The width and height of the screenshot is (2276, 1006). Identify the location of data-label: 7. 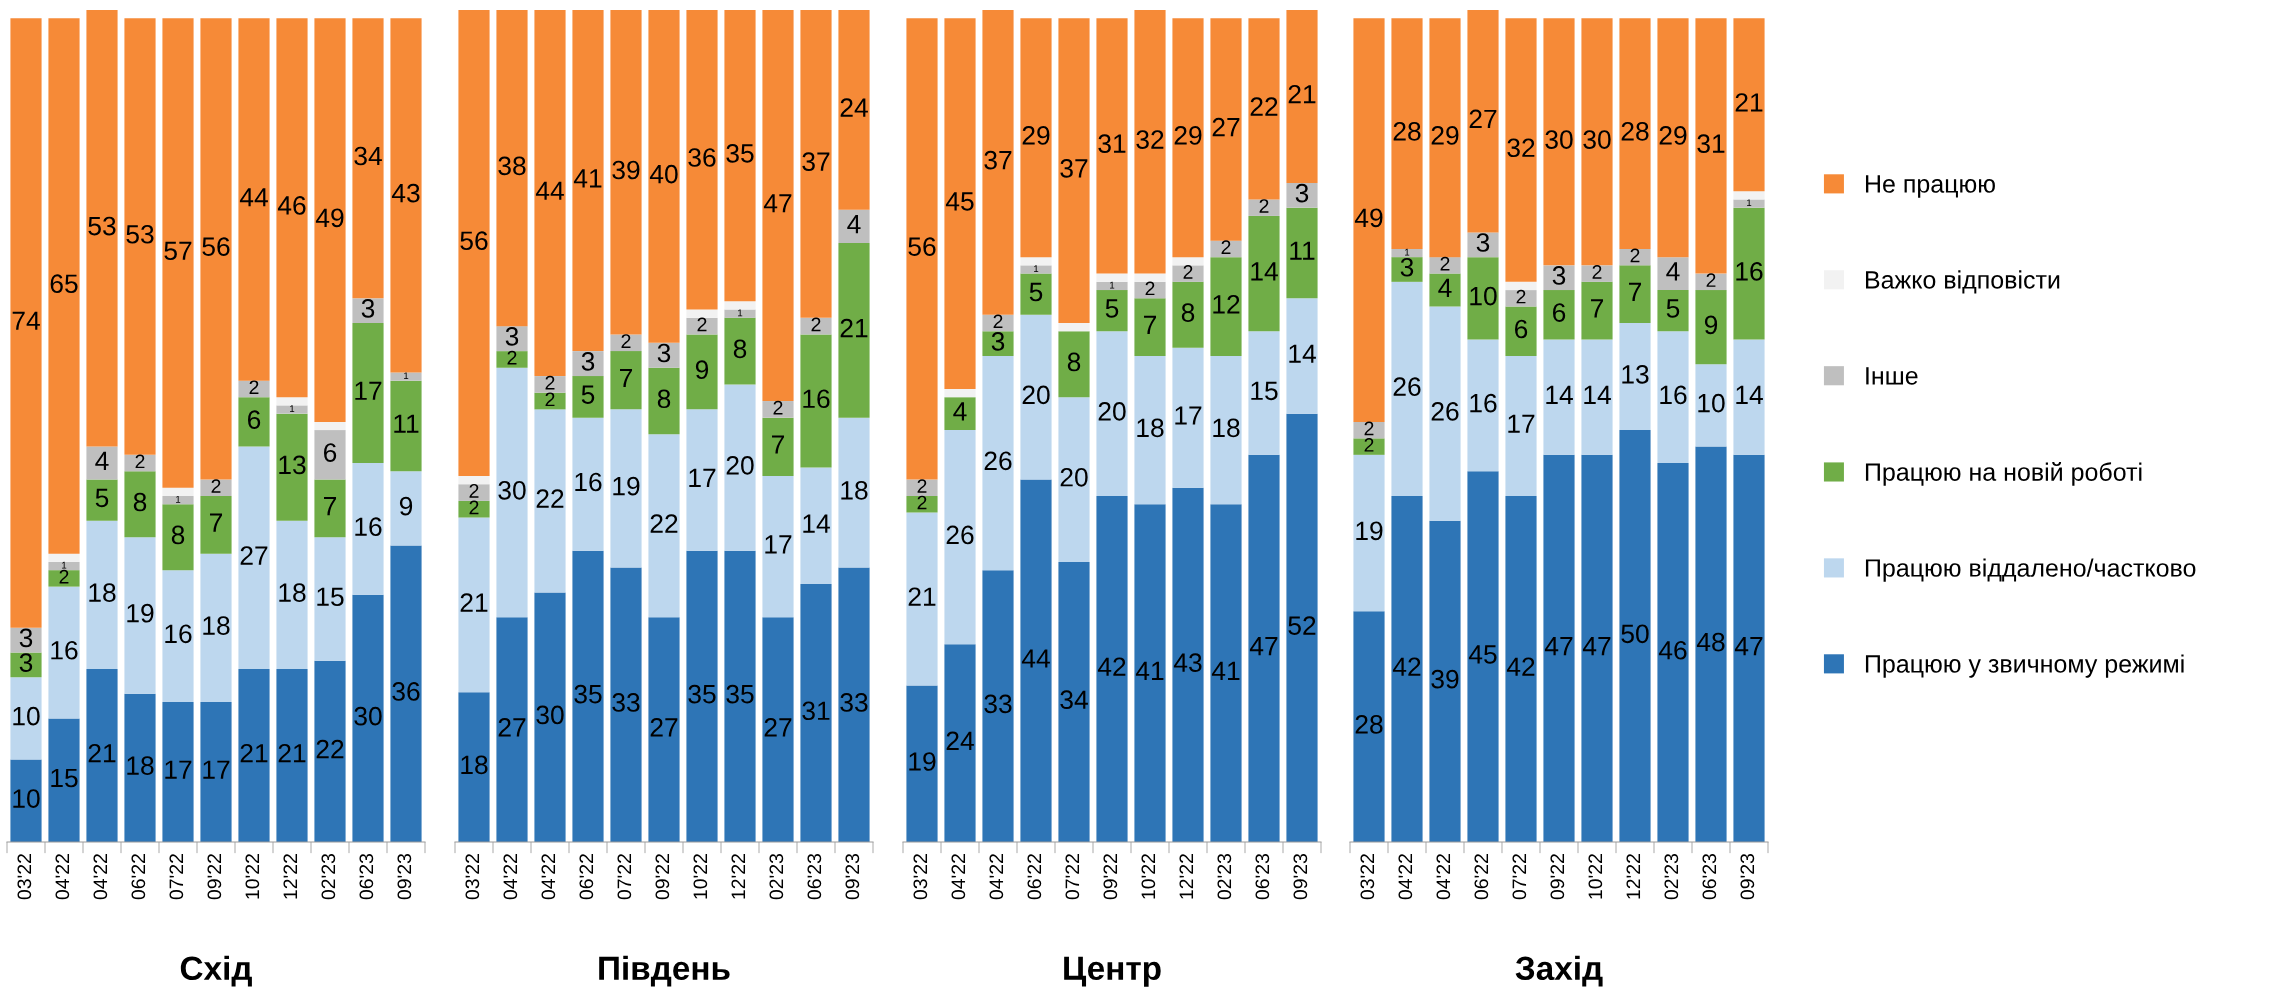
(216, 522).